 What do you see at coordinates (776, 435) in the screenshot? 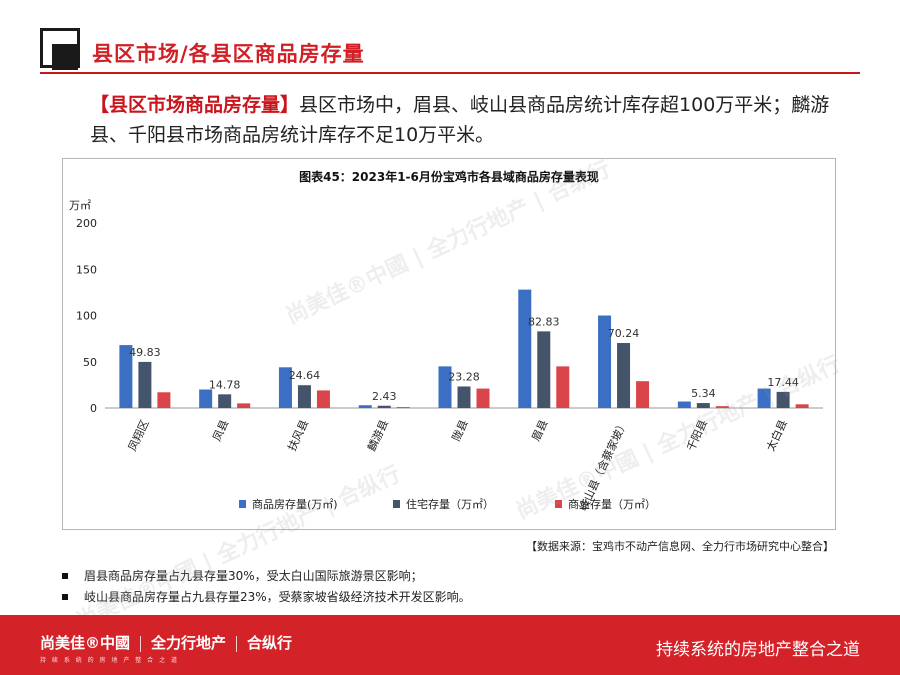
I see `x-tick-label: 太白县` at bounding box center [776, 435].